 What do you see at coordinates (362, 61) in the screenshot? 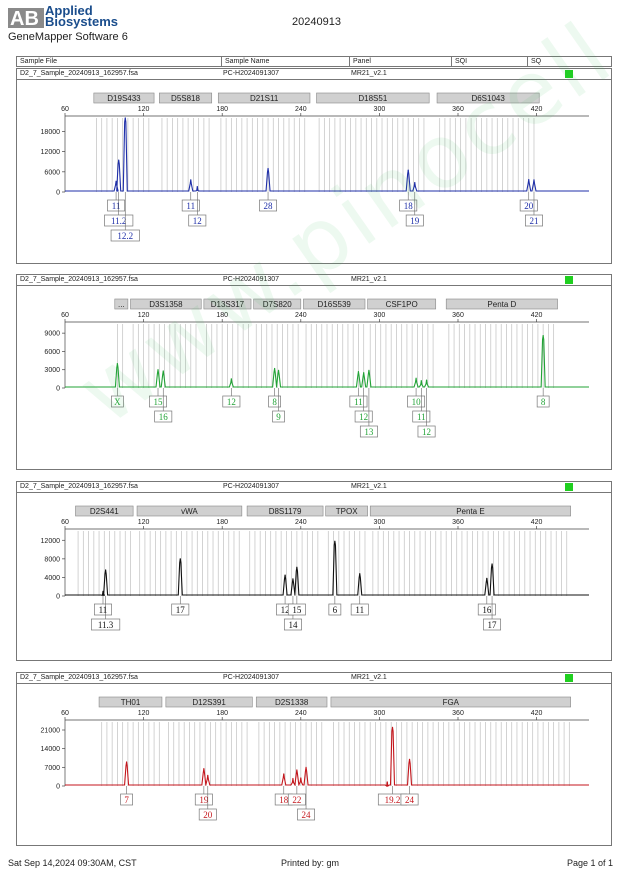
I see `col-panel: Panel` at bounding box center [362, 61].